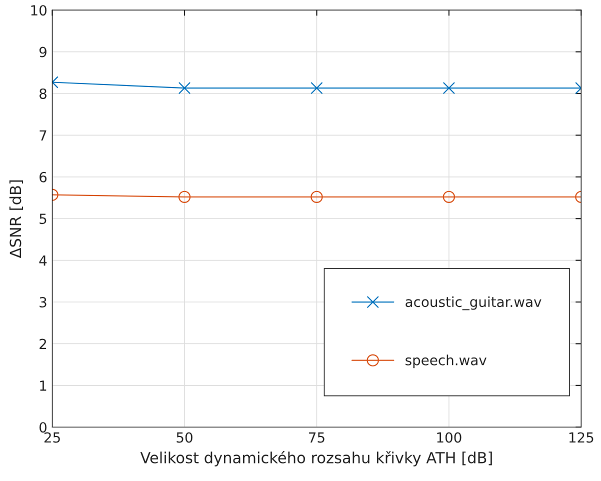  What do you see at coordinates (39, 10) in the screenshot?
I see `y-tick-label: 10` at bounding box center [39, 10].